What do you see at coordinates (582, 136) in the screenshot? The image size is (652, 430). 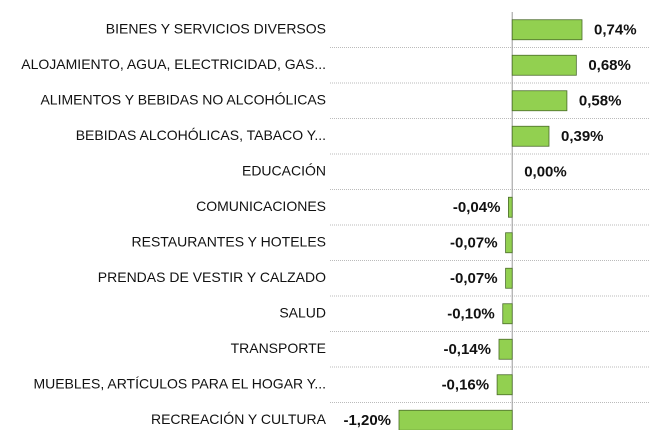 I see `value-label: 0,39%` at bounding box center [582, 136].